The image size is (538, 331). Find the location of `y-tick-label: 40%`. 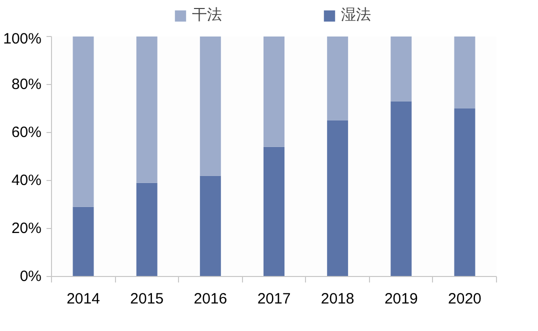

y-tick-label: 40% is located at coordinates (26, 180).